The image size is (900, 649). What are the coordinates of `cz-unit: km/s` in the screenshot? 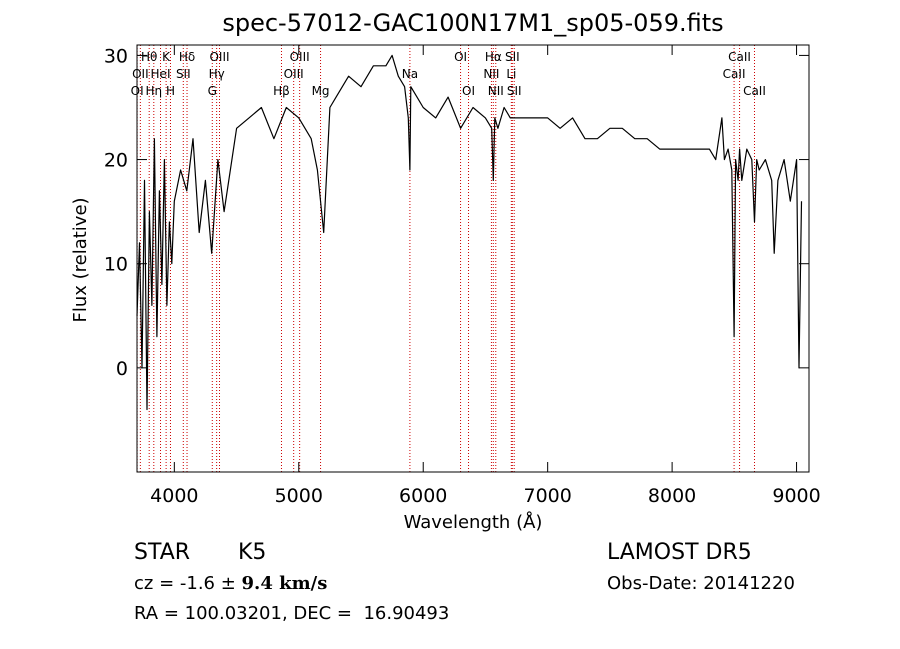 It's located at (300, 583).